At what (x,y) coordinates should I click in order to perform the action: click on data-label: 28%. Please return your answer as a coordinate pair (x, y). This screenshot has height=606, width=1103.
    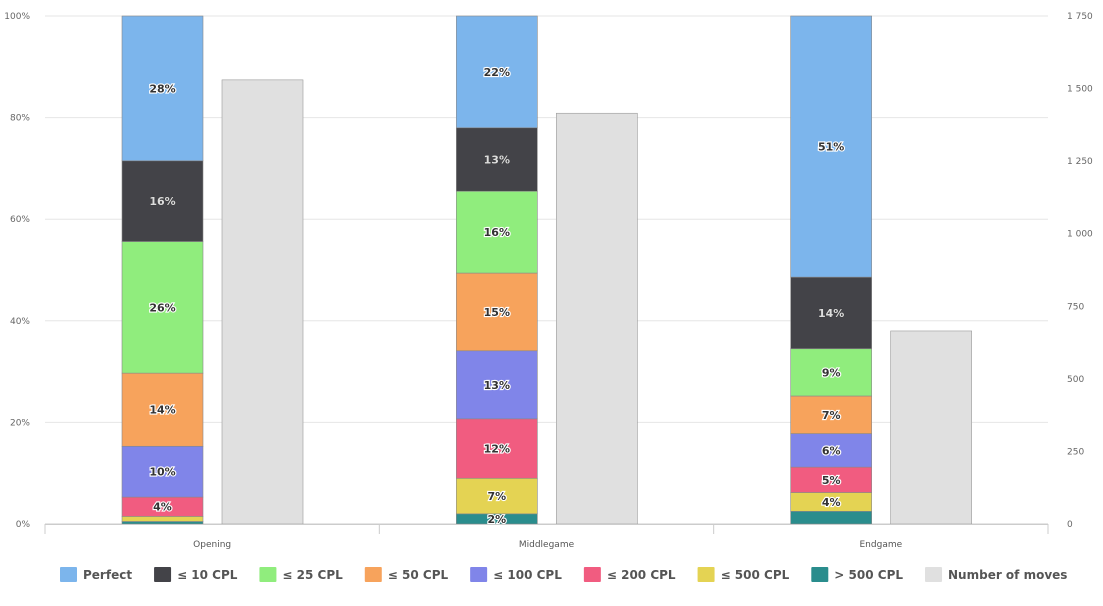
    Looking at the image, I should click on (162, 88).